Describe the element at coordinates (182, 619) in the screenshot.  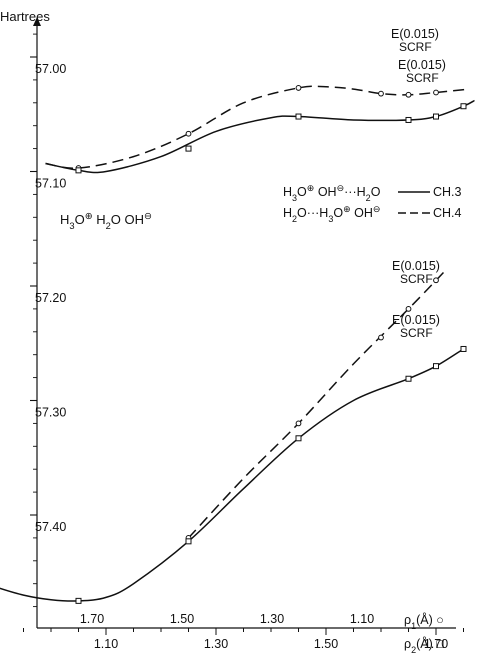
I see `x-rho1-tick-label: 1.50` at that location.